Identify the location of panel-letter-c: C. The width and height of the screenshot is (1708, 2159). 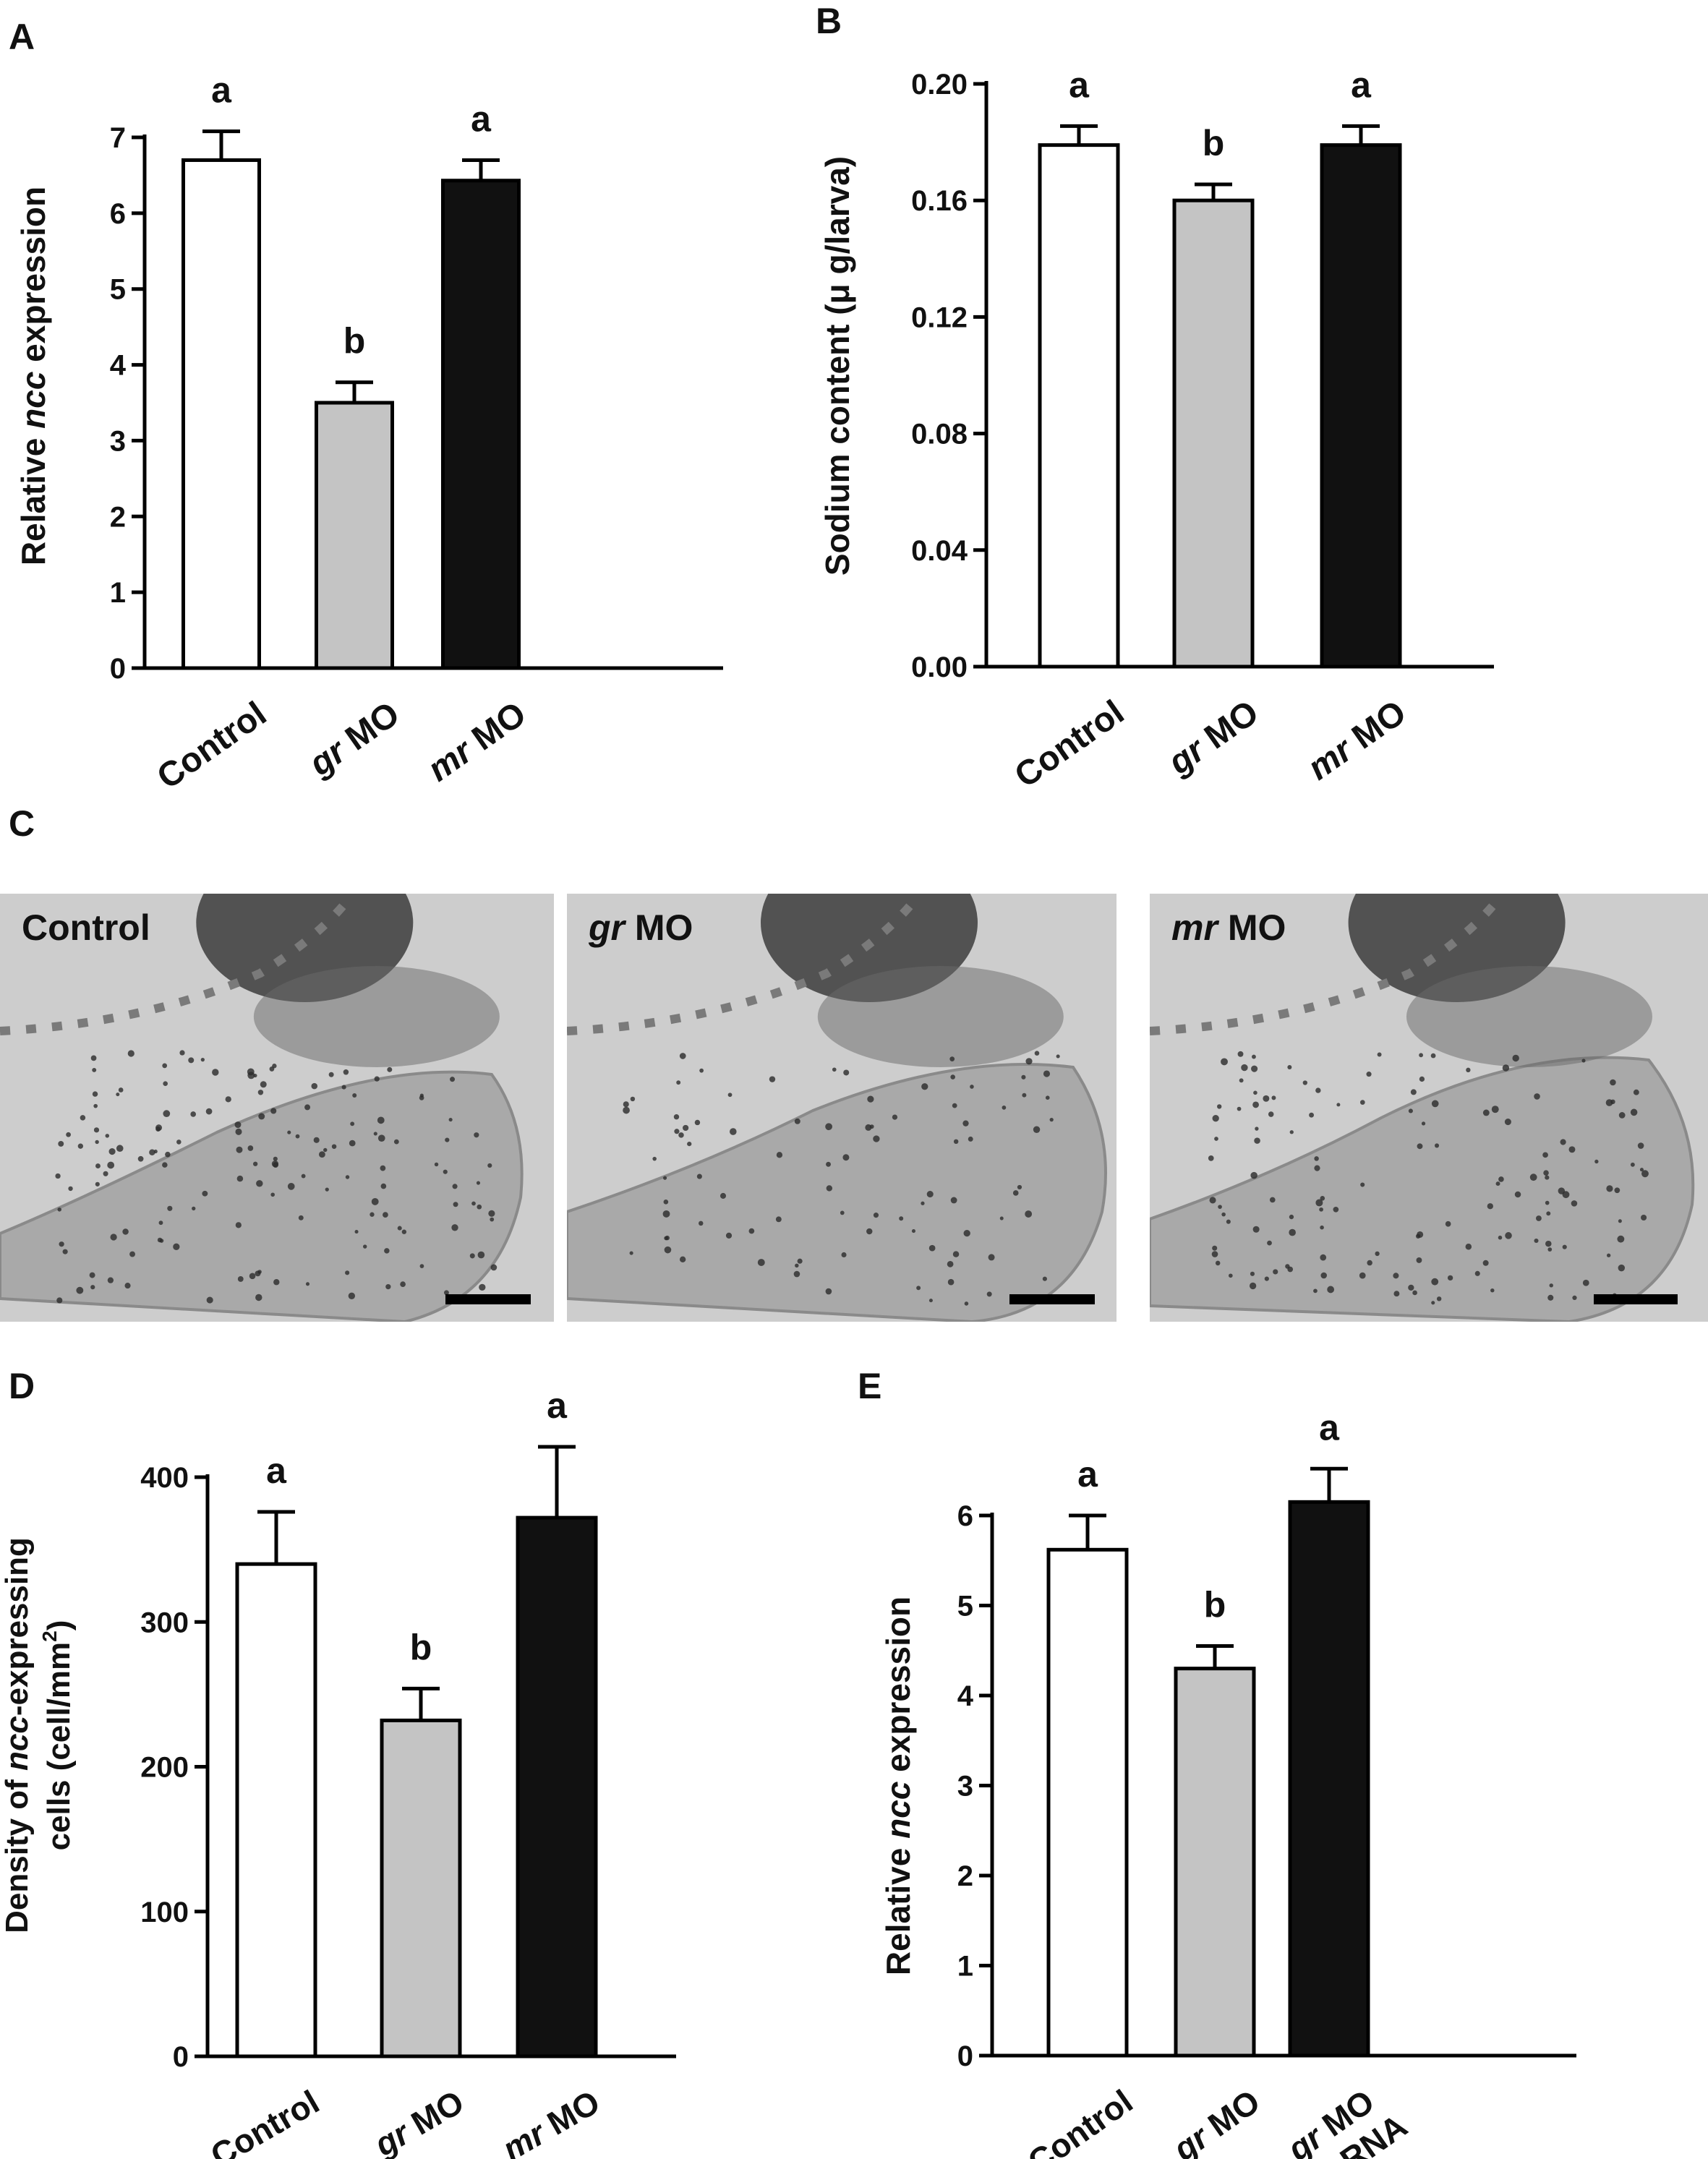
(22, 823).